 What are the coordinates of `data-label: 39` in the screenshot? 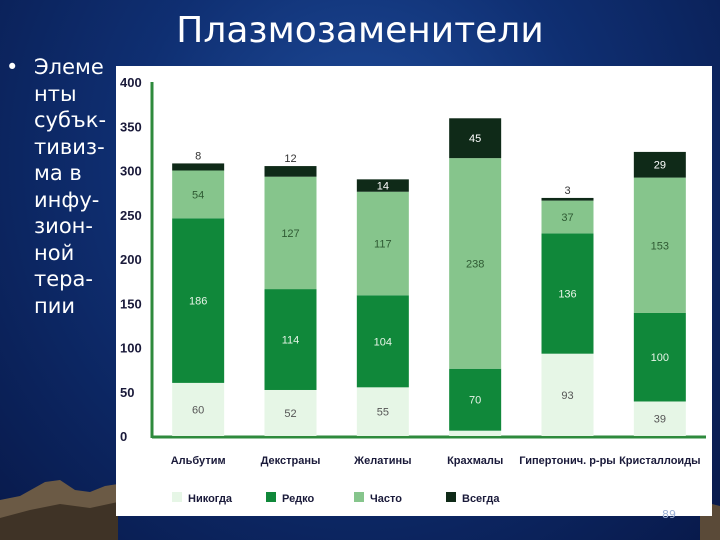 It's located at (660, 420).